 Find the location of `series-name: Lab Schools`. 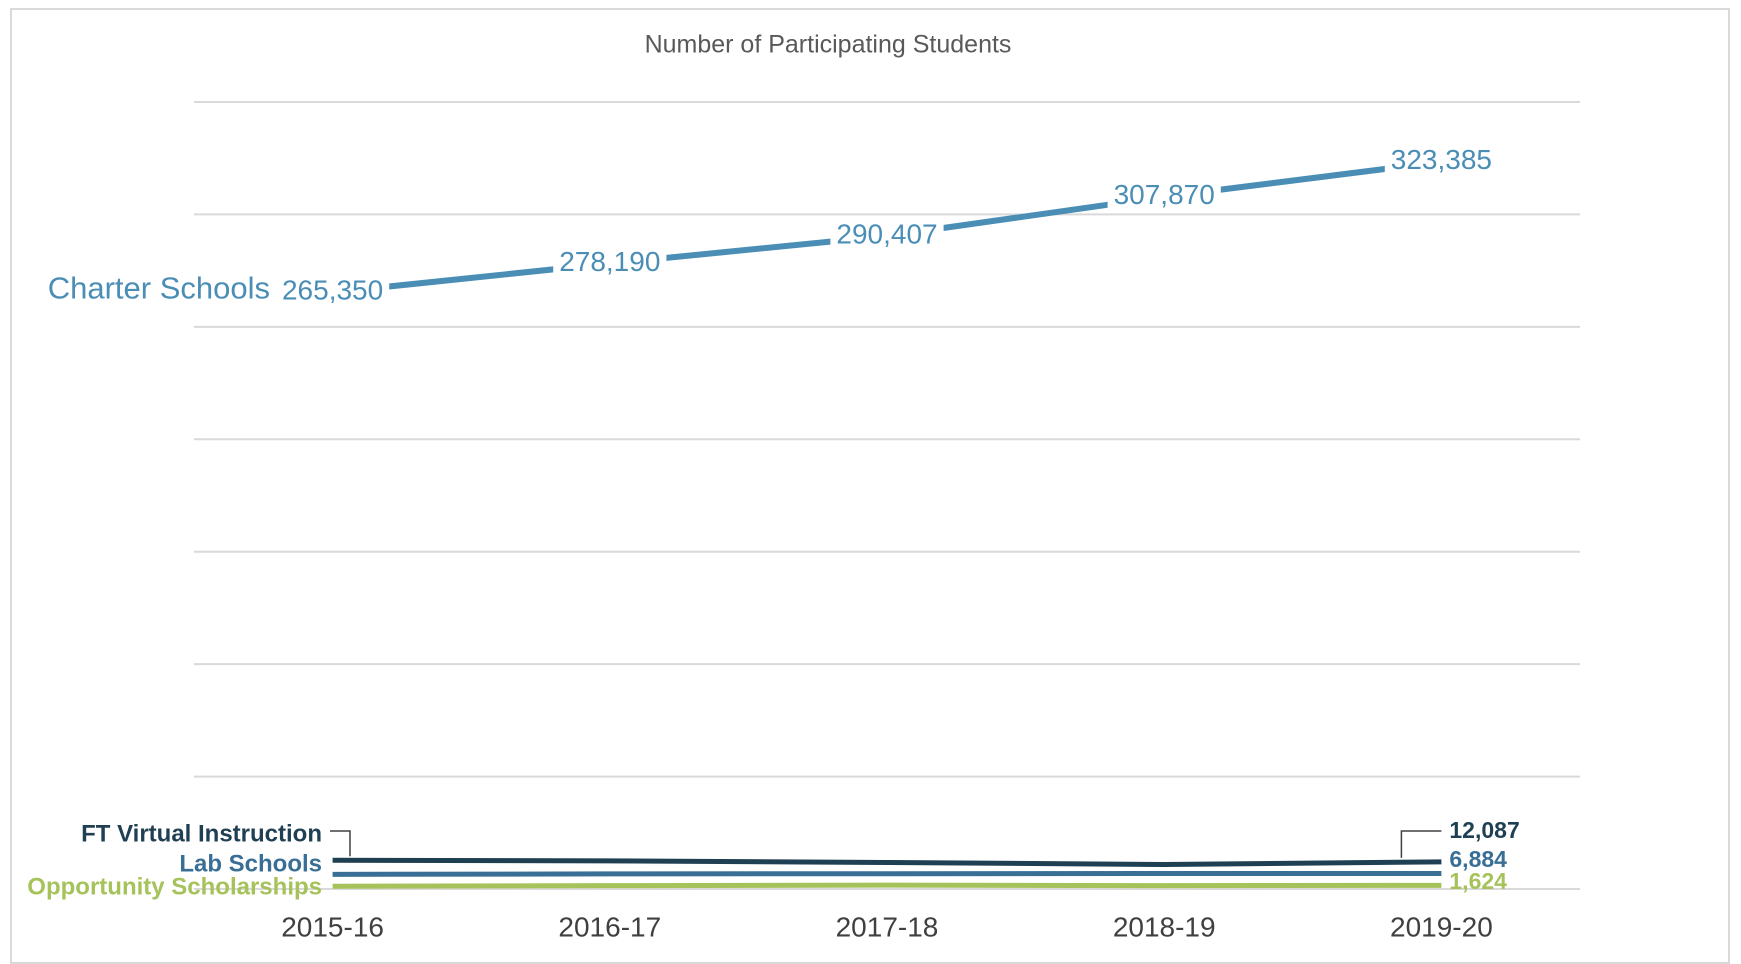

series-name: Lab Schools is located at coordinates (250, 863).